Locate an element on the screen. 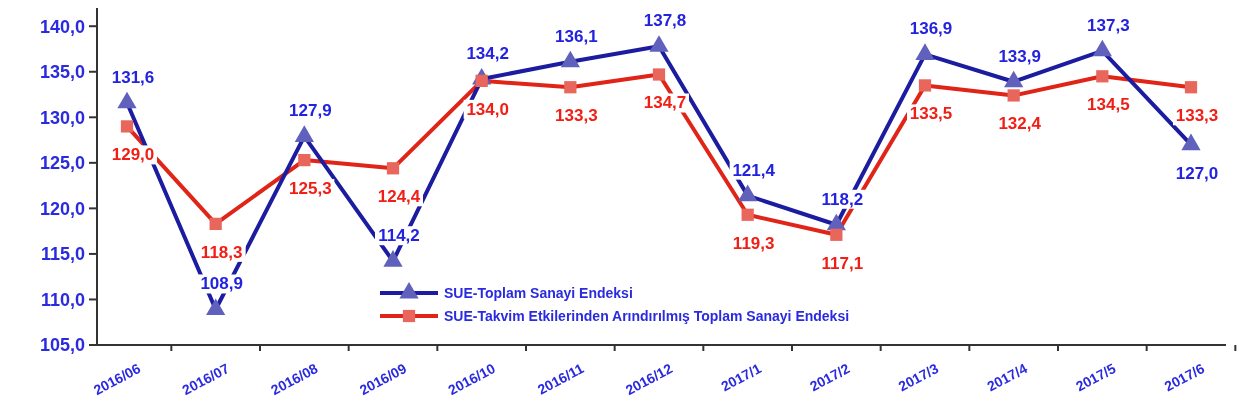 The width and height of the screenshot is (1246, 411). data-label: 136,9 is located at coordinates (931, 29).